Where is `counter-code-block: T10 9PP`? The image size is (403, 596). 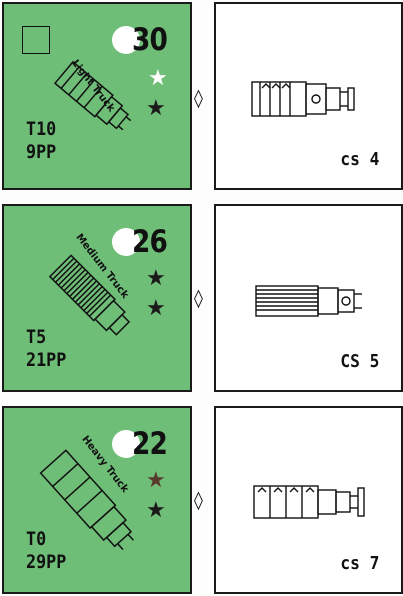
counter-code-block: T10 9PP is located at coordinates (41, 141).